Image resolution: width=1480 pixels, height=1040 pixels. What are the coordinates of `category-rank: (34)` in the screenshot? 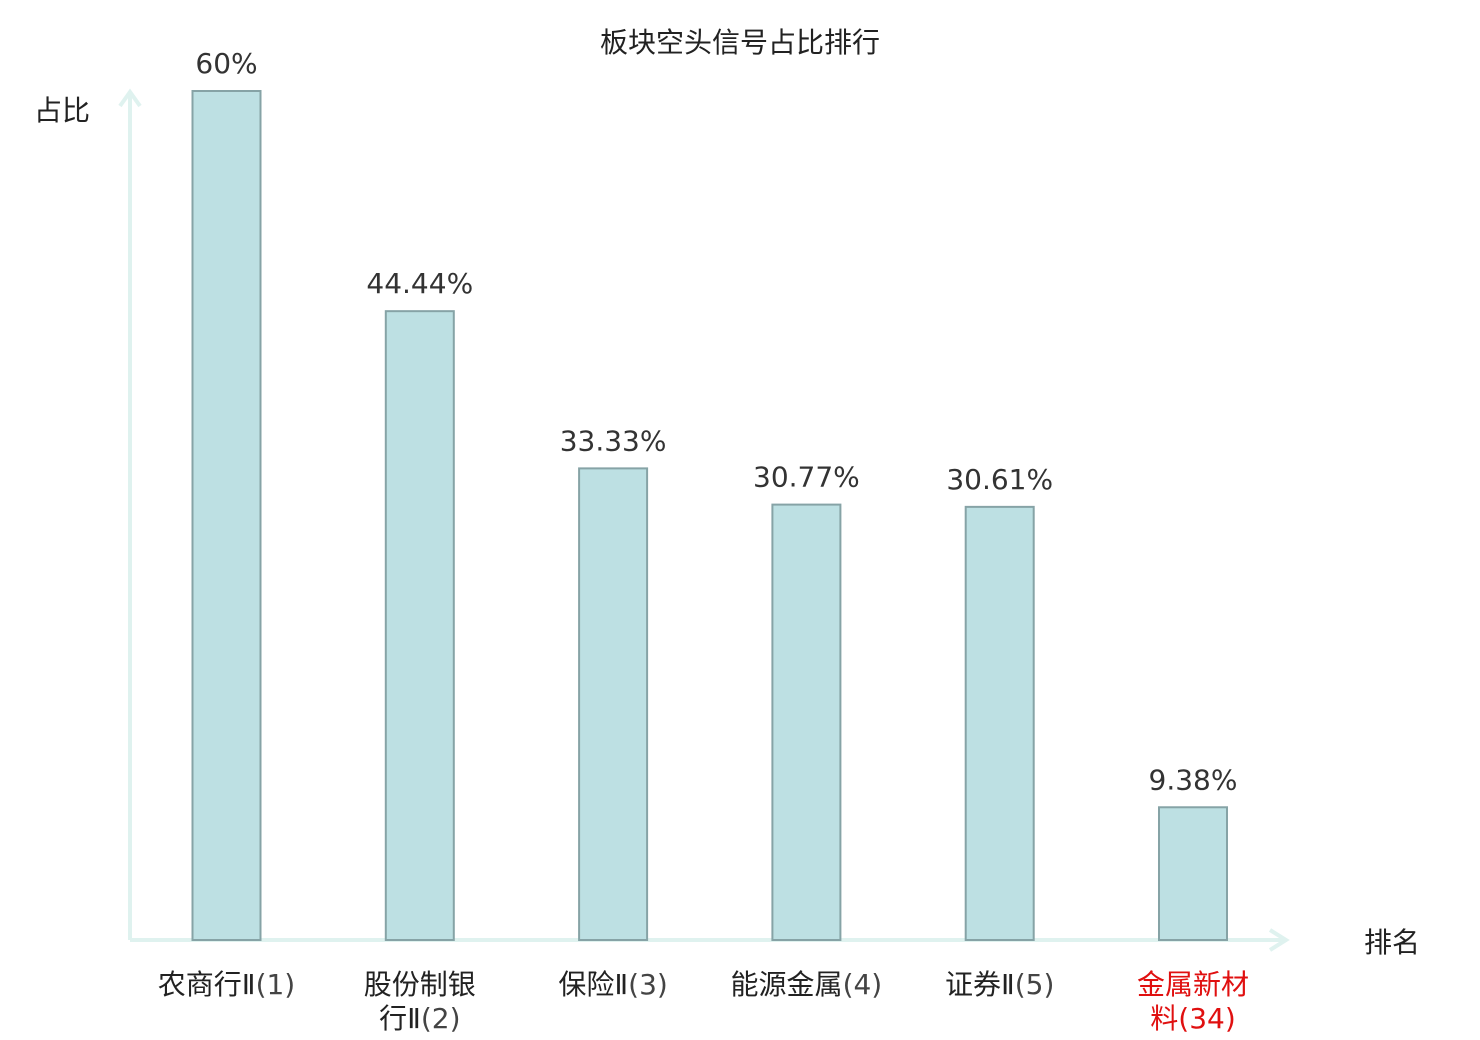 It's located at (1206, 1018).